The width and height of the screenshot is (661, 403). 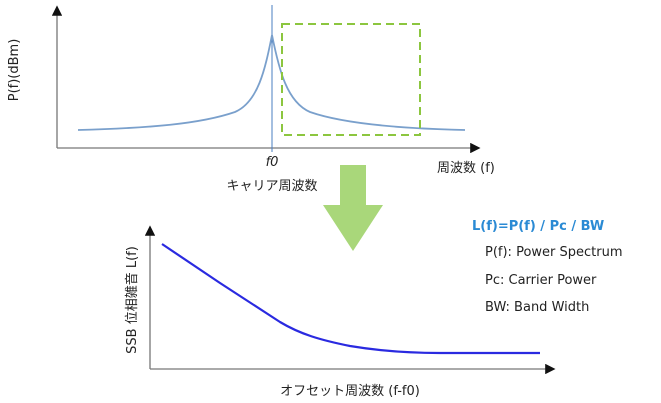 What do you see at coordinates (353, 208) in the screenshot?
I see `down-arrow-icon` at bounding box center [353, 208].